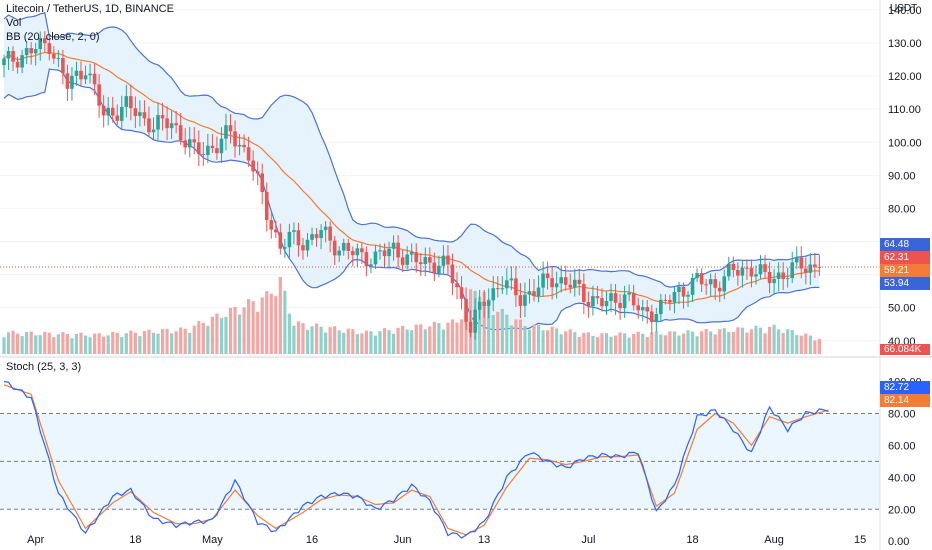 This screenshot has height=550, width=932. What do you see at coordinates (905, 244) in the screenshot?
I see `bb-upper-tag: 64.48` at bounding box center [905, 244].